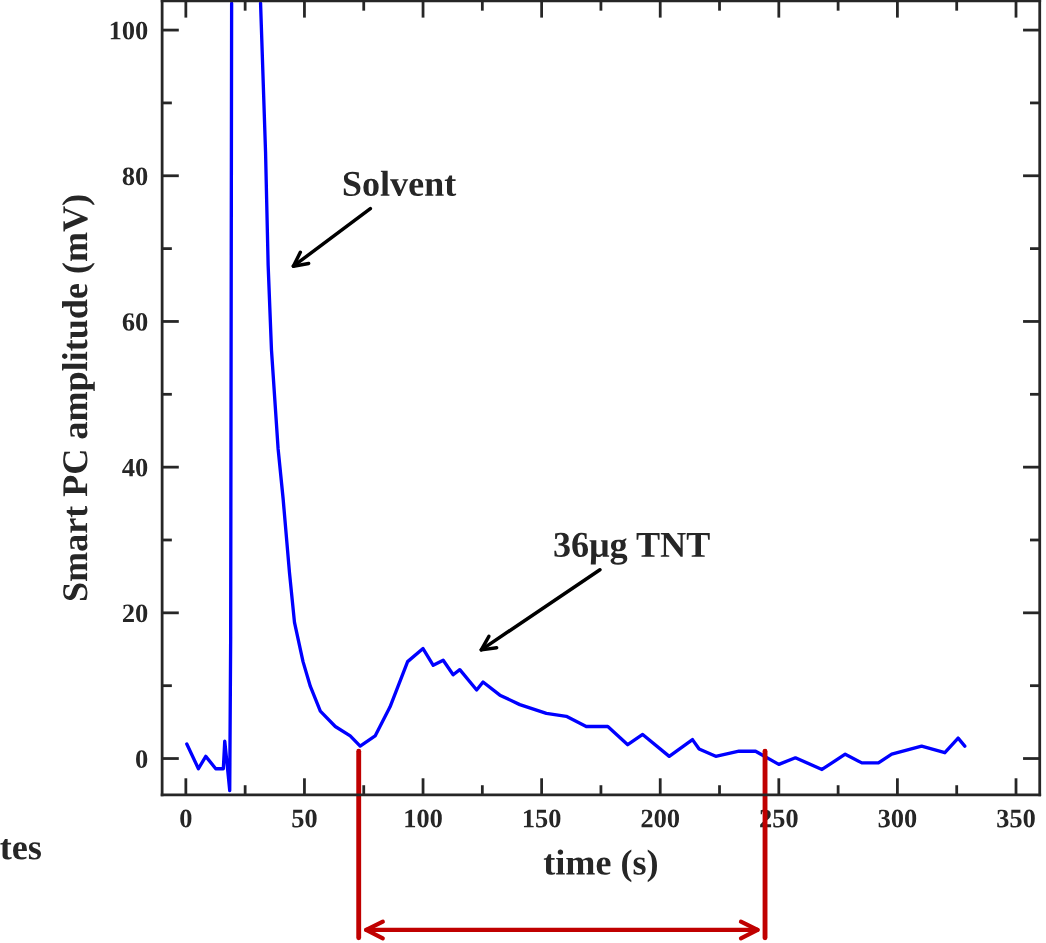 This screenshot has height=943, width=1046. I want to click on x-tick-label: 300, so click(897, 818).